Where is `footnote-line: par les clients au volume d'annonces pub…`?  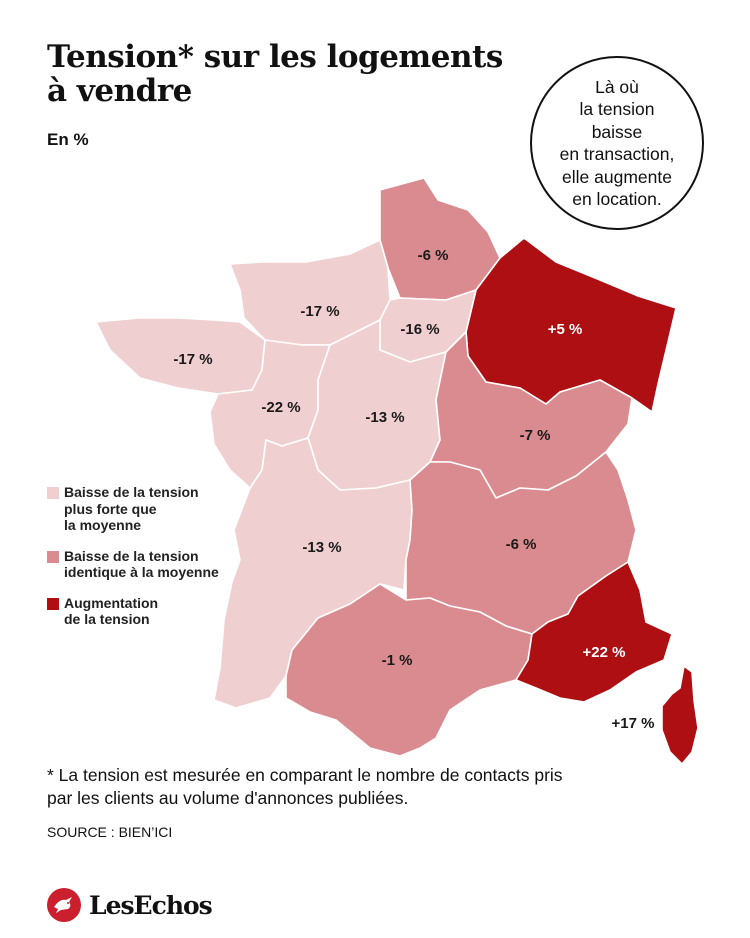
footnote-line: par les clients au volume d'annonces pub… is located at coordinates (228, 798).